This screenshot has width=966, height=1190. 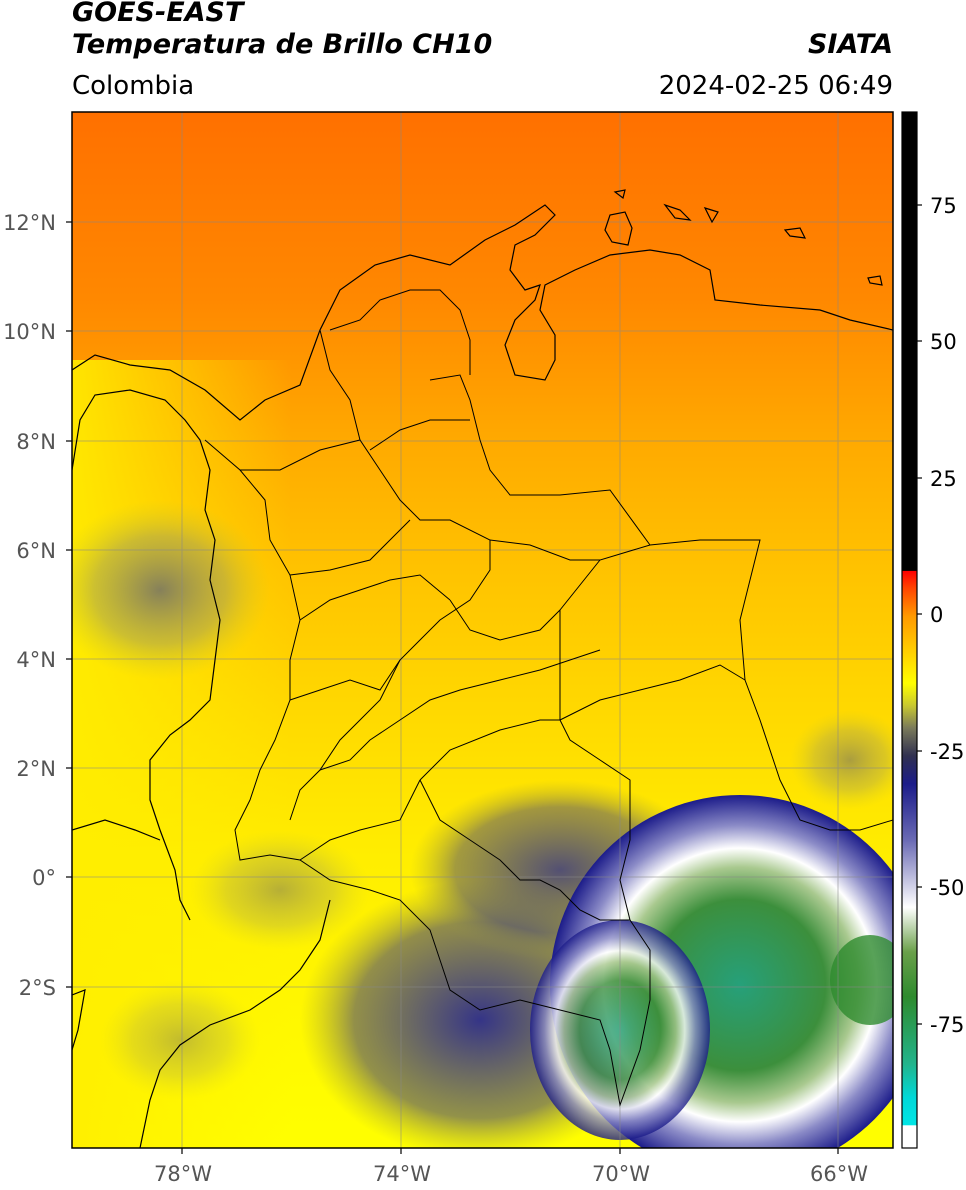 What do you see at coordinates (943, 479) in the screenshot?
I see `colorbar-tick-label: 25` at bounding box center [943, 479].